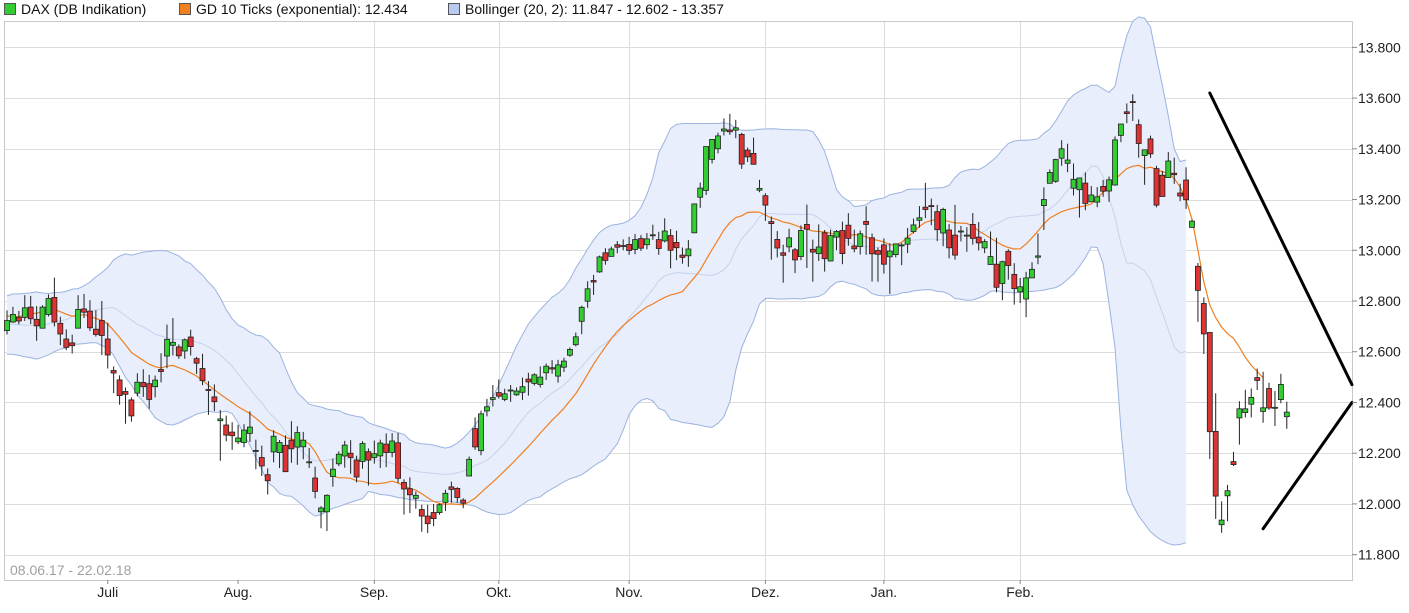 The width and height of the screenshot is (1409, 613). What do you see at coordinates (629, 592) in the screenshot?
I see `x-tick-label: Nov.` at bounding box center [629, 592].